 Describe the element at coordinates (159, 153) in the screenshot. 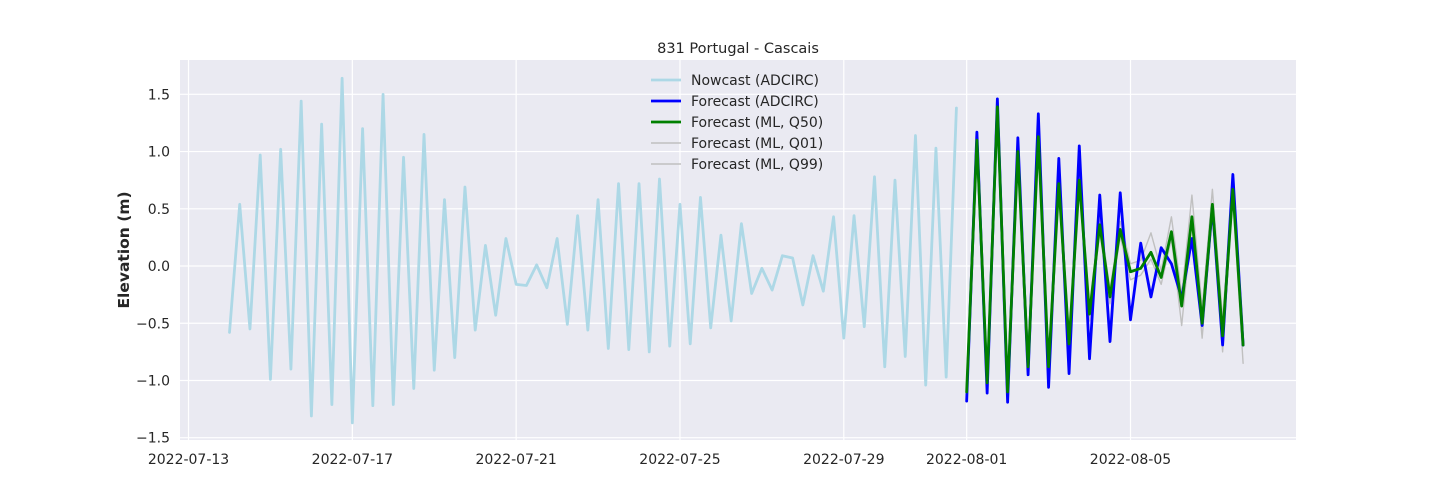

I see `y-tick-label: 1.0` at that location.